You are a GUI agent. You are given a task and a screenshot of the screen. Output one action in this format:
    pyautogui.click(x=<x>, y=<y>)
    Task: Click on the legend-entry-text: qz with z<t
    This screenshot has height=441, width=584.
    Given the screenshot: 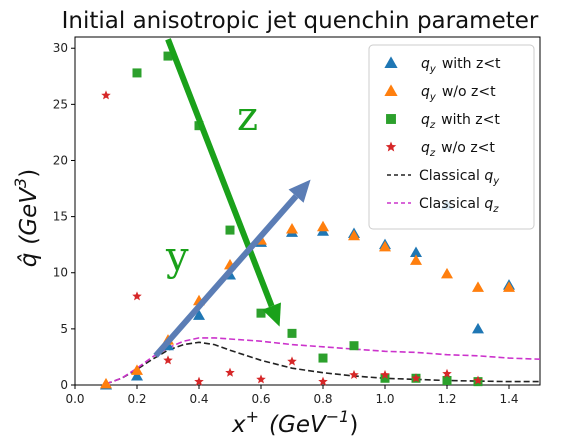 What is the action you would take?
    pyautogui.click(x=460, y=121)
    